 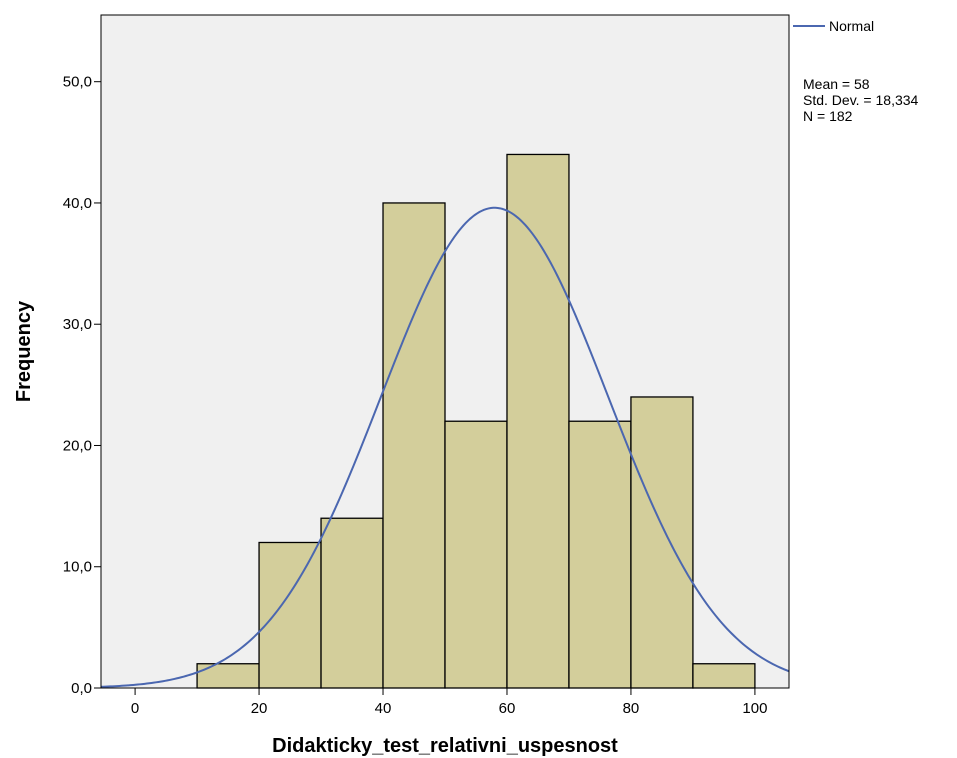 What do you see at coordinates (449, 702) in the screenshot?
I see `x-axis: 0 20 40 60 80 100` at bounding box center [449, 702].